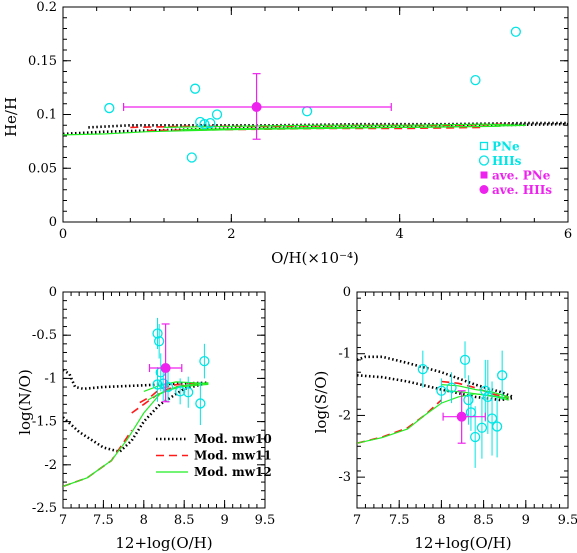 The width and height of the screenshot is (577, 553). Describe the element at coordinates (484, 175) in the screenshot. I see `legend-ave-pne-marker` at that location.